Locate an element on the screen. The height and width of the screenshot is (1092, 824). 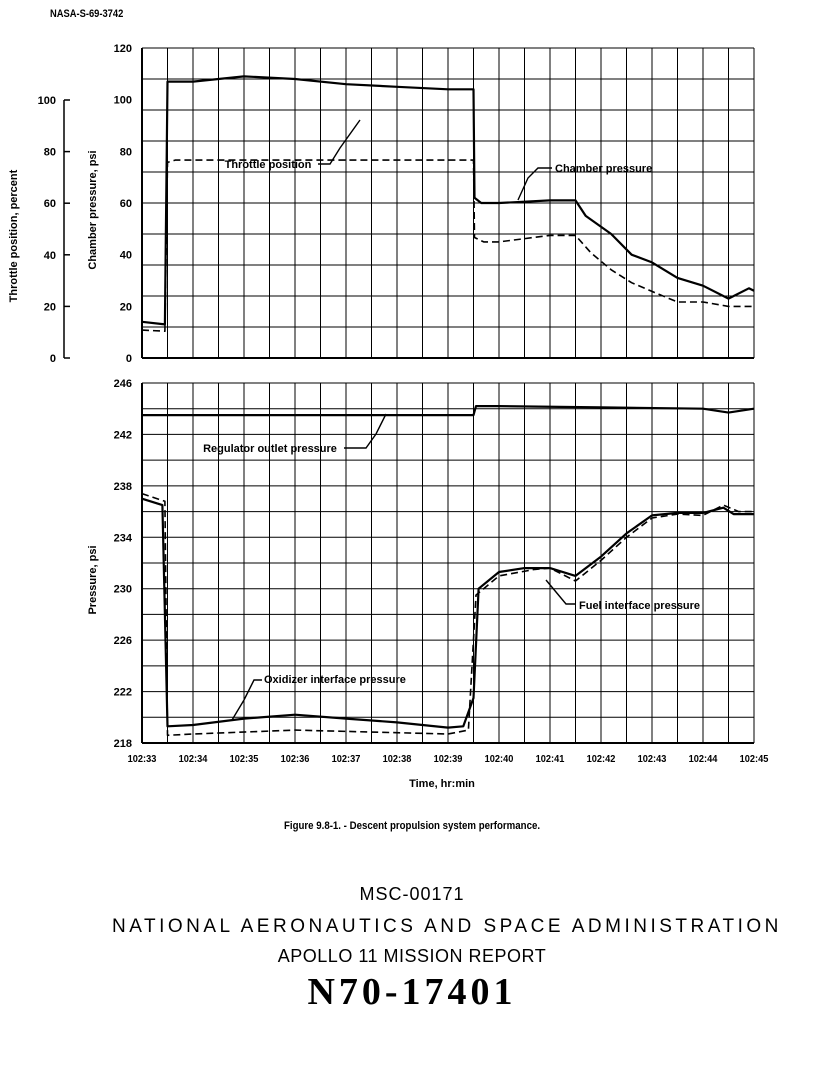
accession-number: N70-17401 is located at coordinates (412, 992).